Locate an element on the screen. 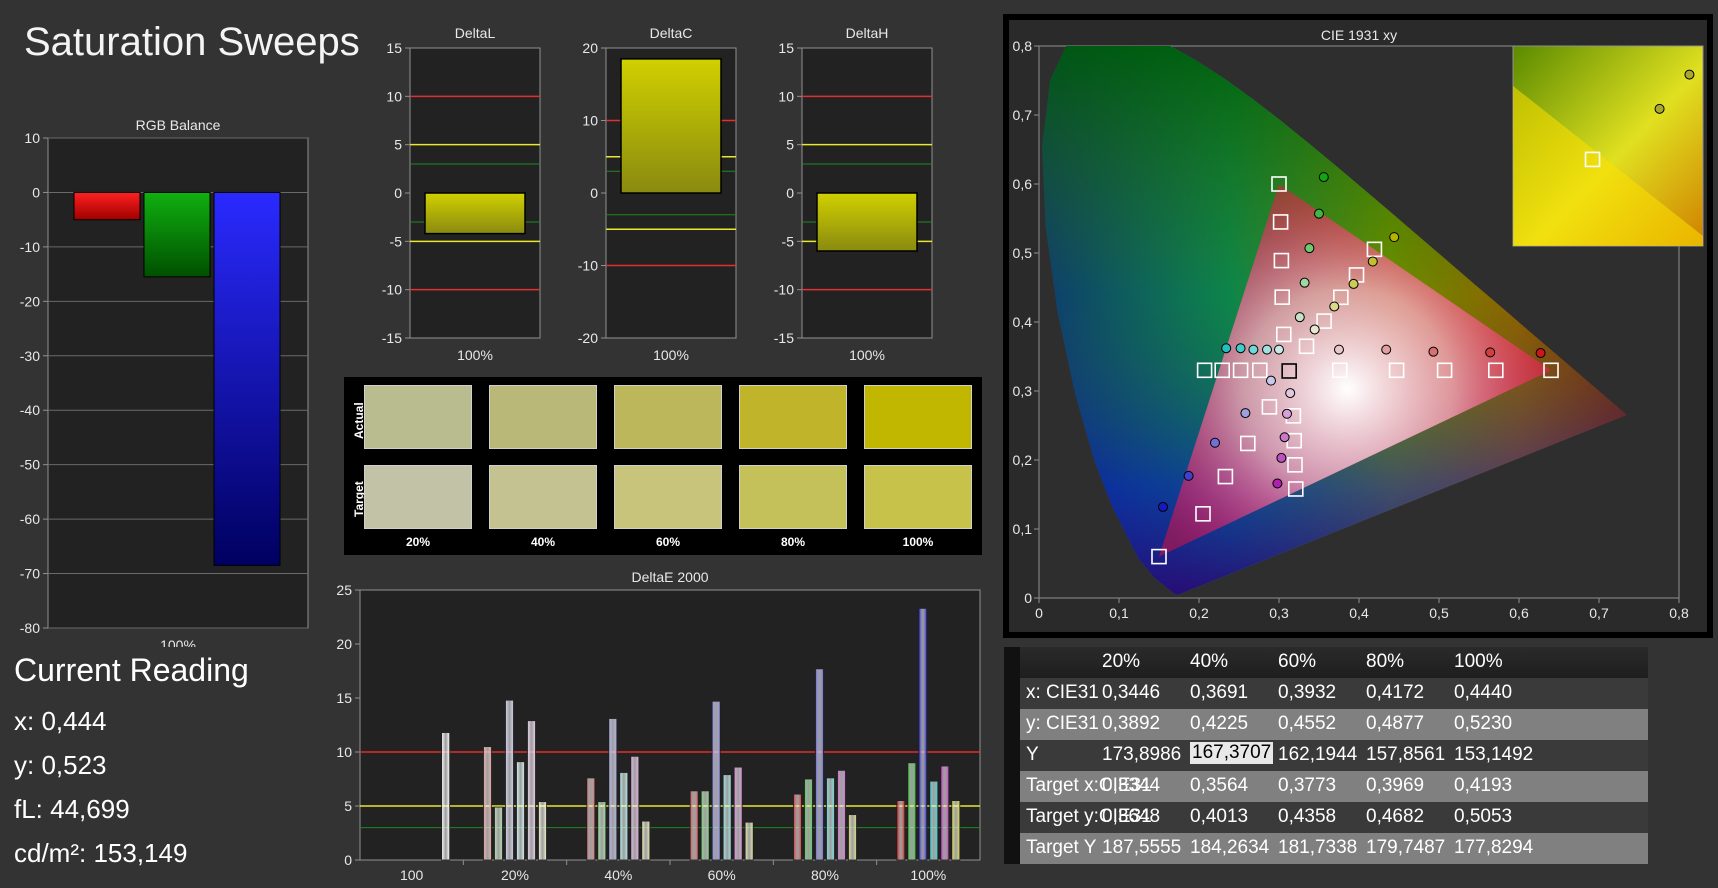  table-cell: 0,3773 is located at coordinates (1307, 785).